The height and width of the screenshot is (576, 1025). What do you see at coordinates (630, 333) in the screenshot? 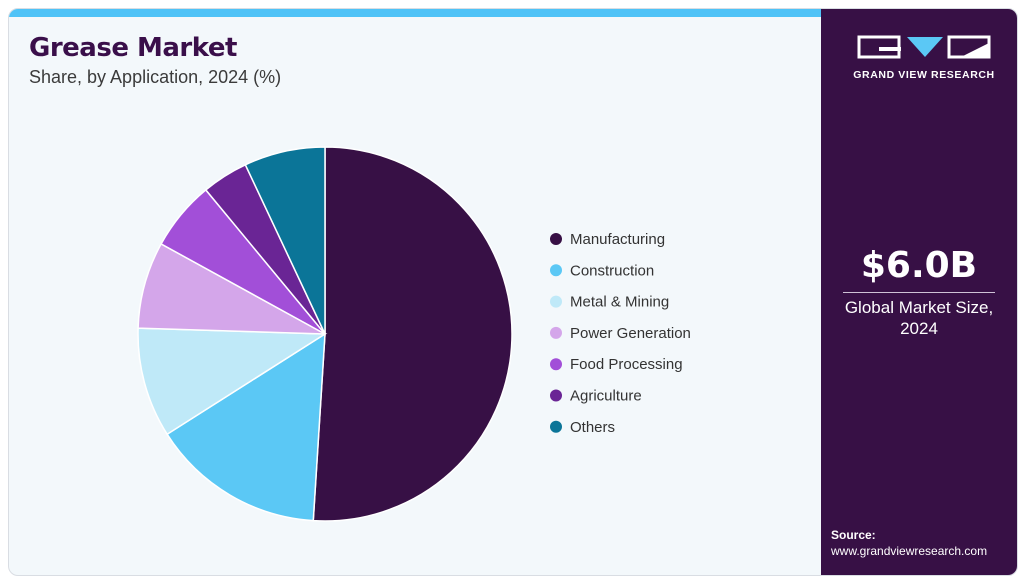
I see `legend-label: Power Generation` at bounding box center [630, 333].